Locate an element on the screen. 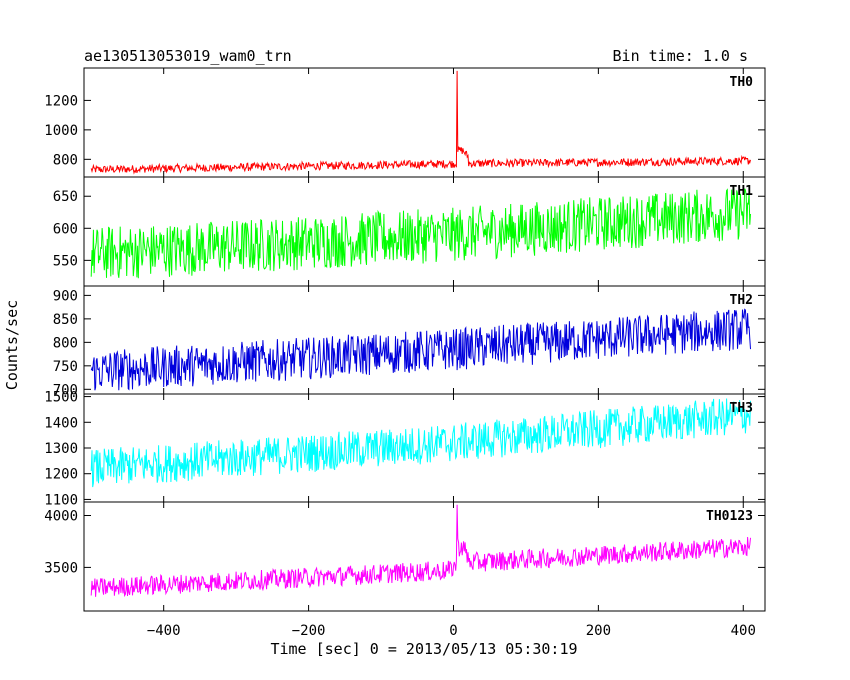  y-tick-label: 1300 is located at coordinates (61, 449).